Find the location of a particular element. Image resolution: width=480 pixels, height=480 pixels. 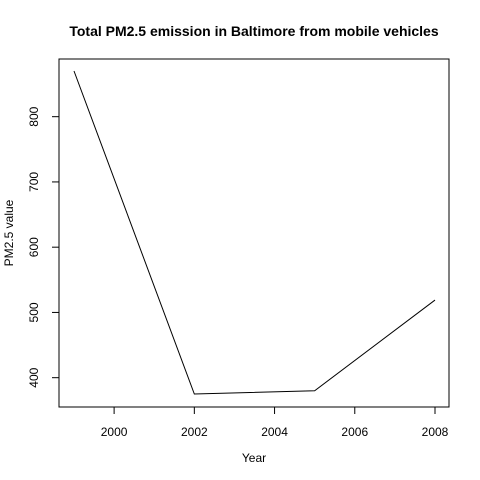

x-axis: 2000 2002 2004 2006 2008 is located at coordinates (275, 422).